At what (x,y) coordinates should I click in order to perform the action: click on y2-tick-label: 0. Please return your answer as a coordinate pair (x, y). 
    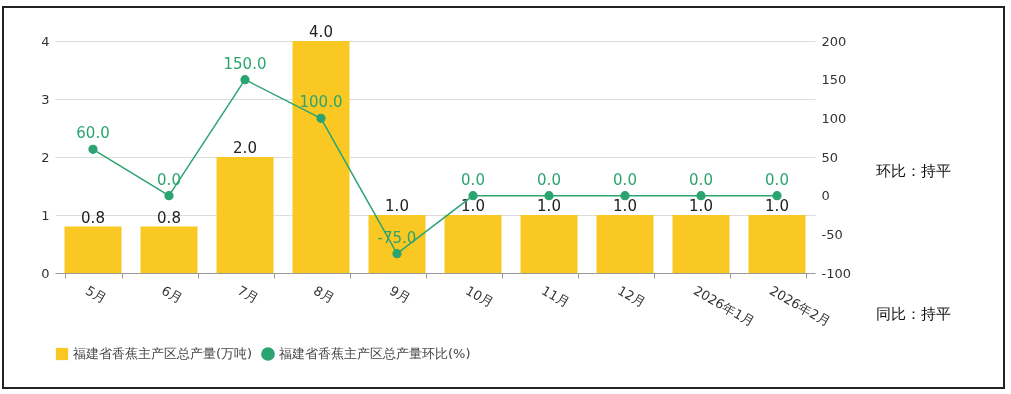
    Looking at the image, I should click on (825, 196).